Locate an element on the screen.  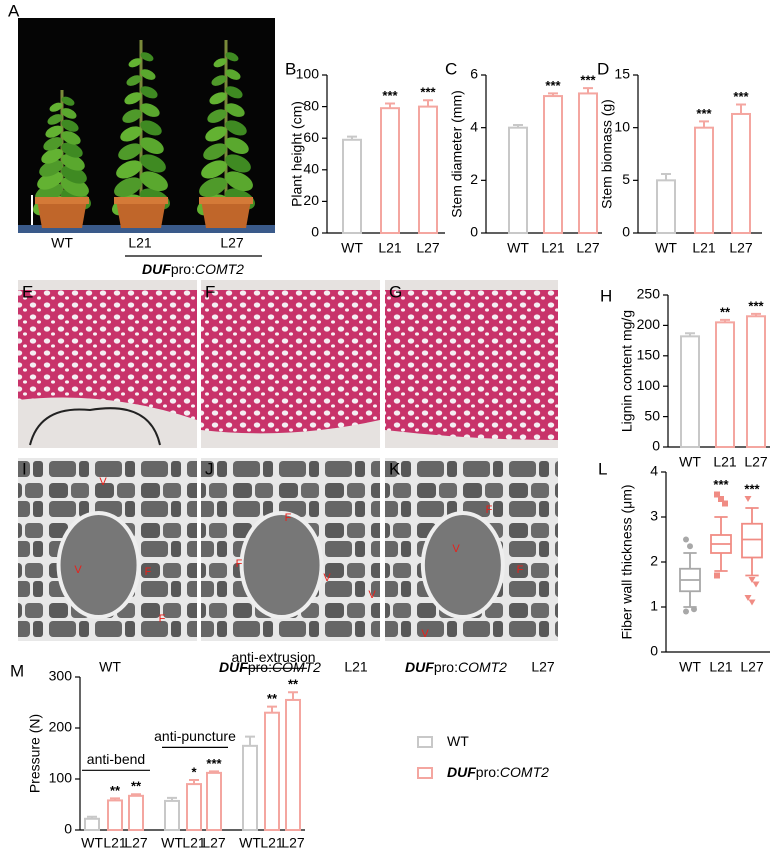
panel-label: G is located at coordinates (395, 291).